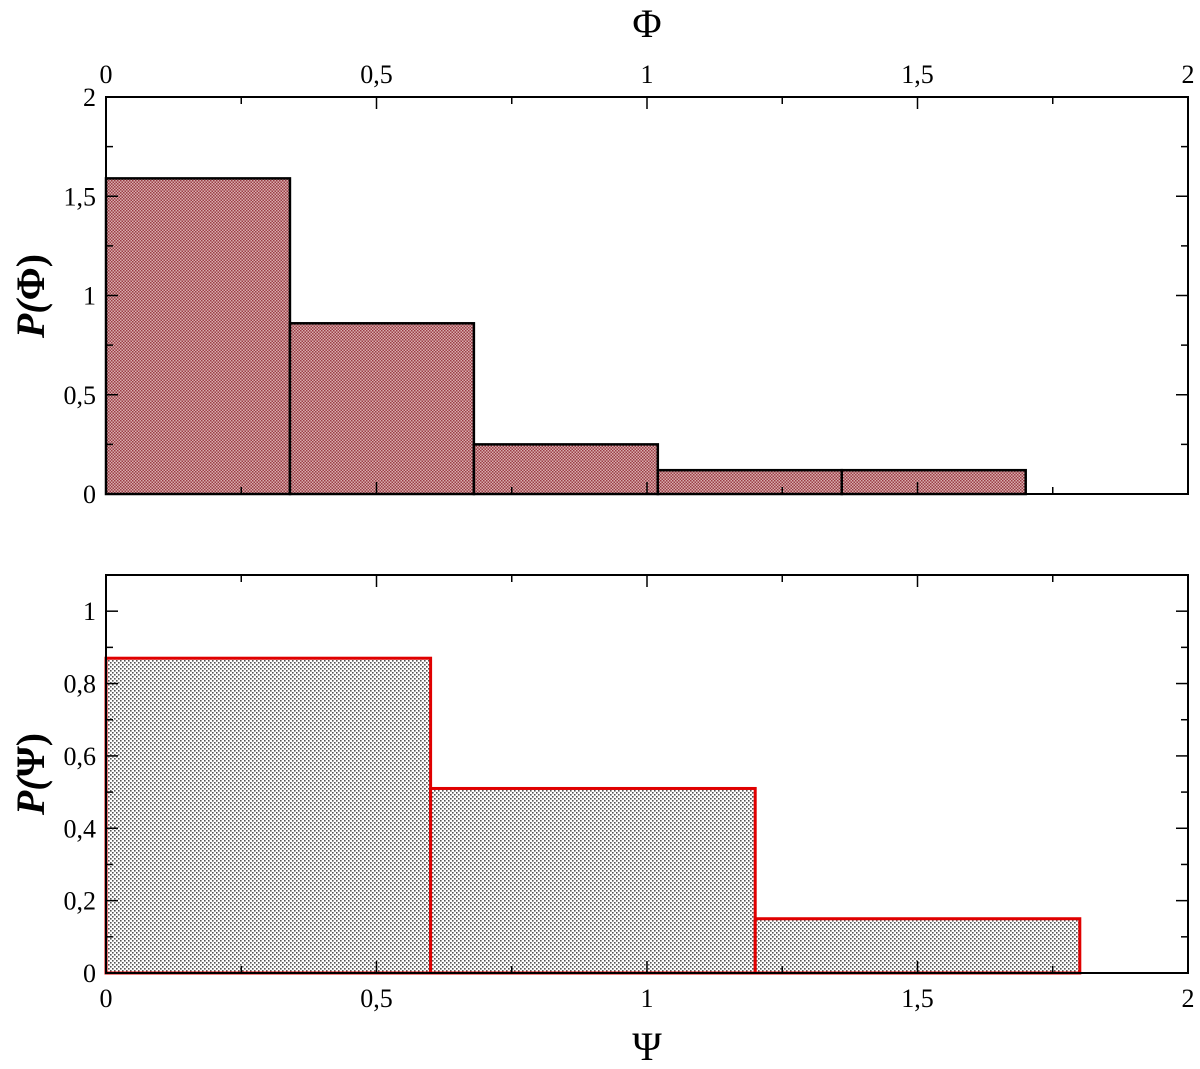 This screenshot has width=1200, height=1069. What do you see at coordinates (376, 74) in the screenshot?
I see `phi-x-tick-label: 0,5` at bounding box center [376, 74].